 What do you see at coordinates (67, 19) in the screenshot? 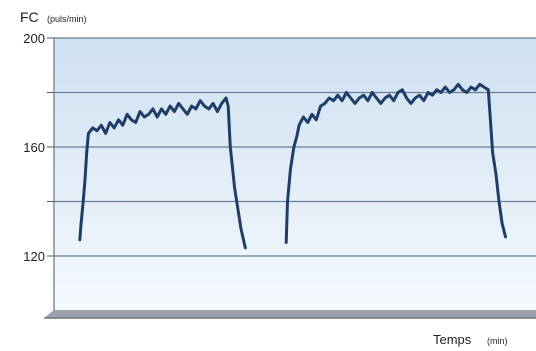
I see `y-axis-unit: (puls/min)` at bounding box center [67, 19].